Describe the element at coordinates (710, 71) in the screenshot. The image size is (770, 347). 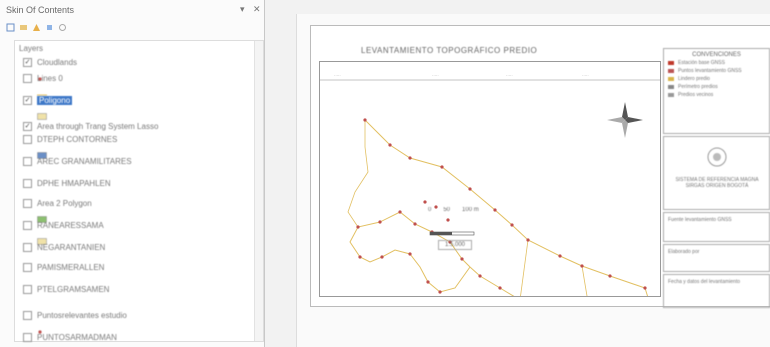
I see `legend-label: Puntos levantamiento GNSS` at that location.